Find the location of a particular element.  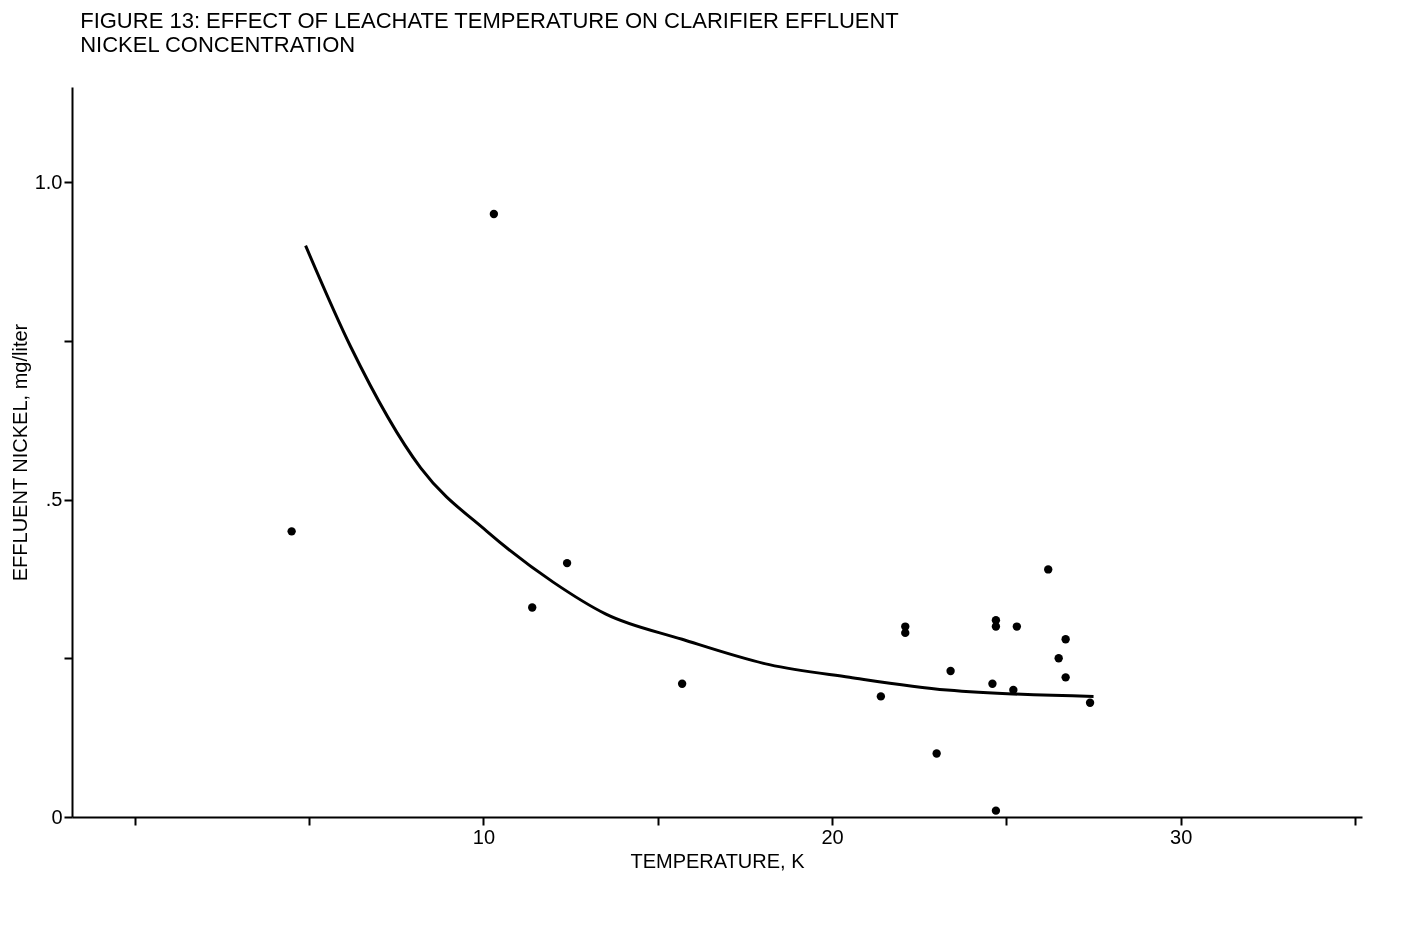

y-tick-label: 0 is located at coordinates (57, 816).